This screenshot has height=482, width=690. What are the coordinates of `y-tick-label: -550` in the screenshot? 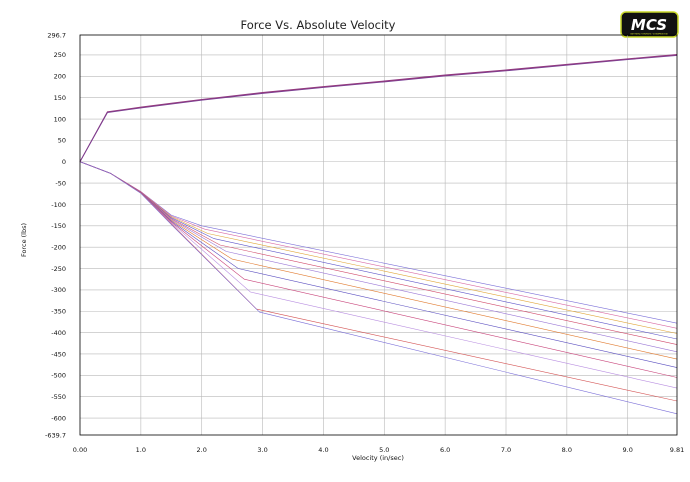 It's located at (58, 397).